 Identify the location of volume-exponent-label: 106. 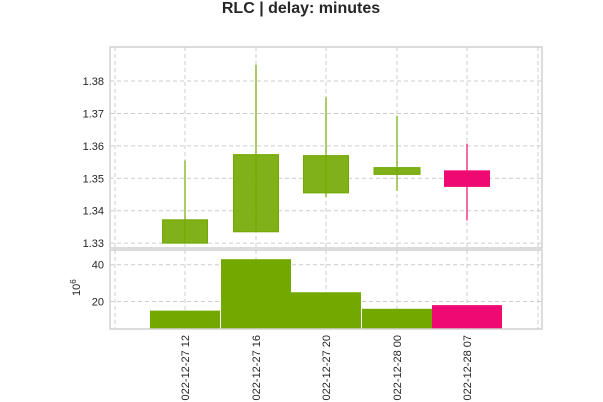
(76, 287).